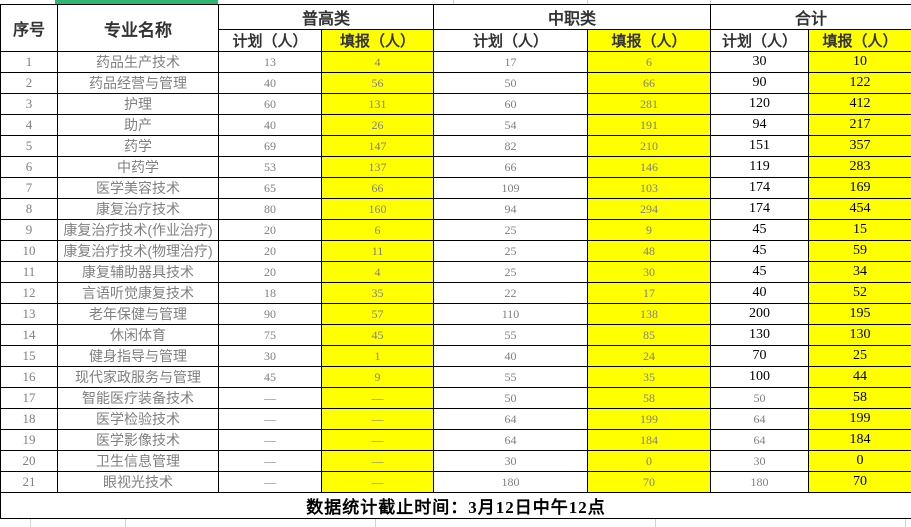 This screenshot has width=911, height=527. I want to click on pugao-fill: 4, so click(377, 272).